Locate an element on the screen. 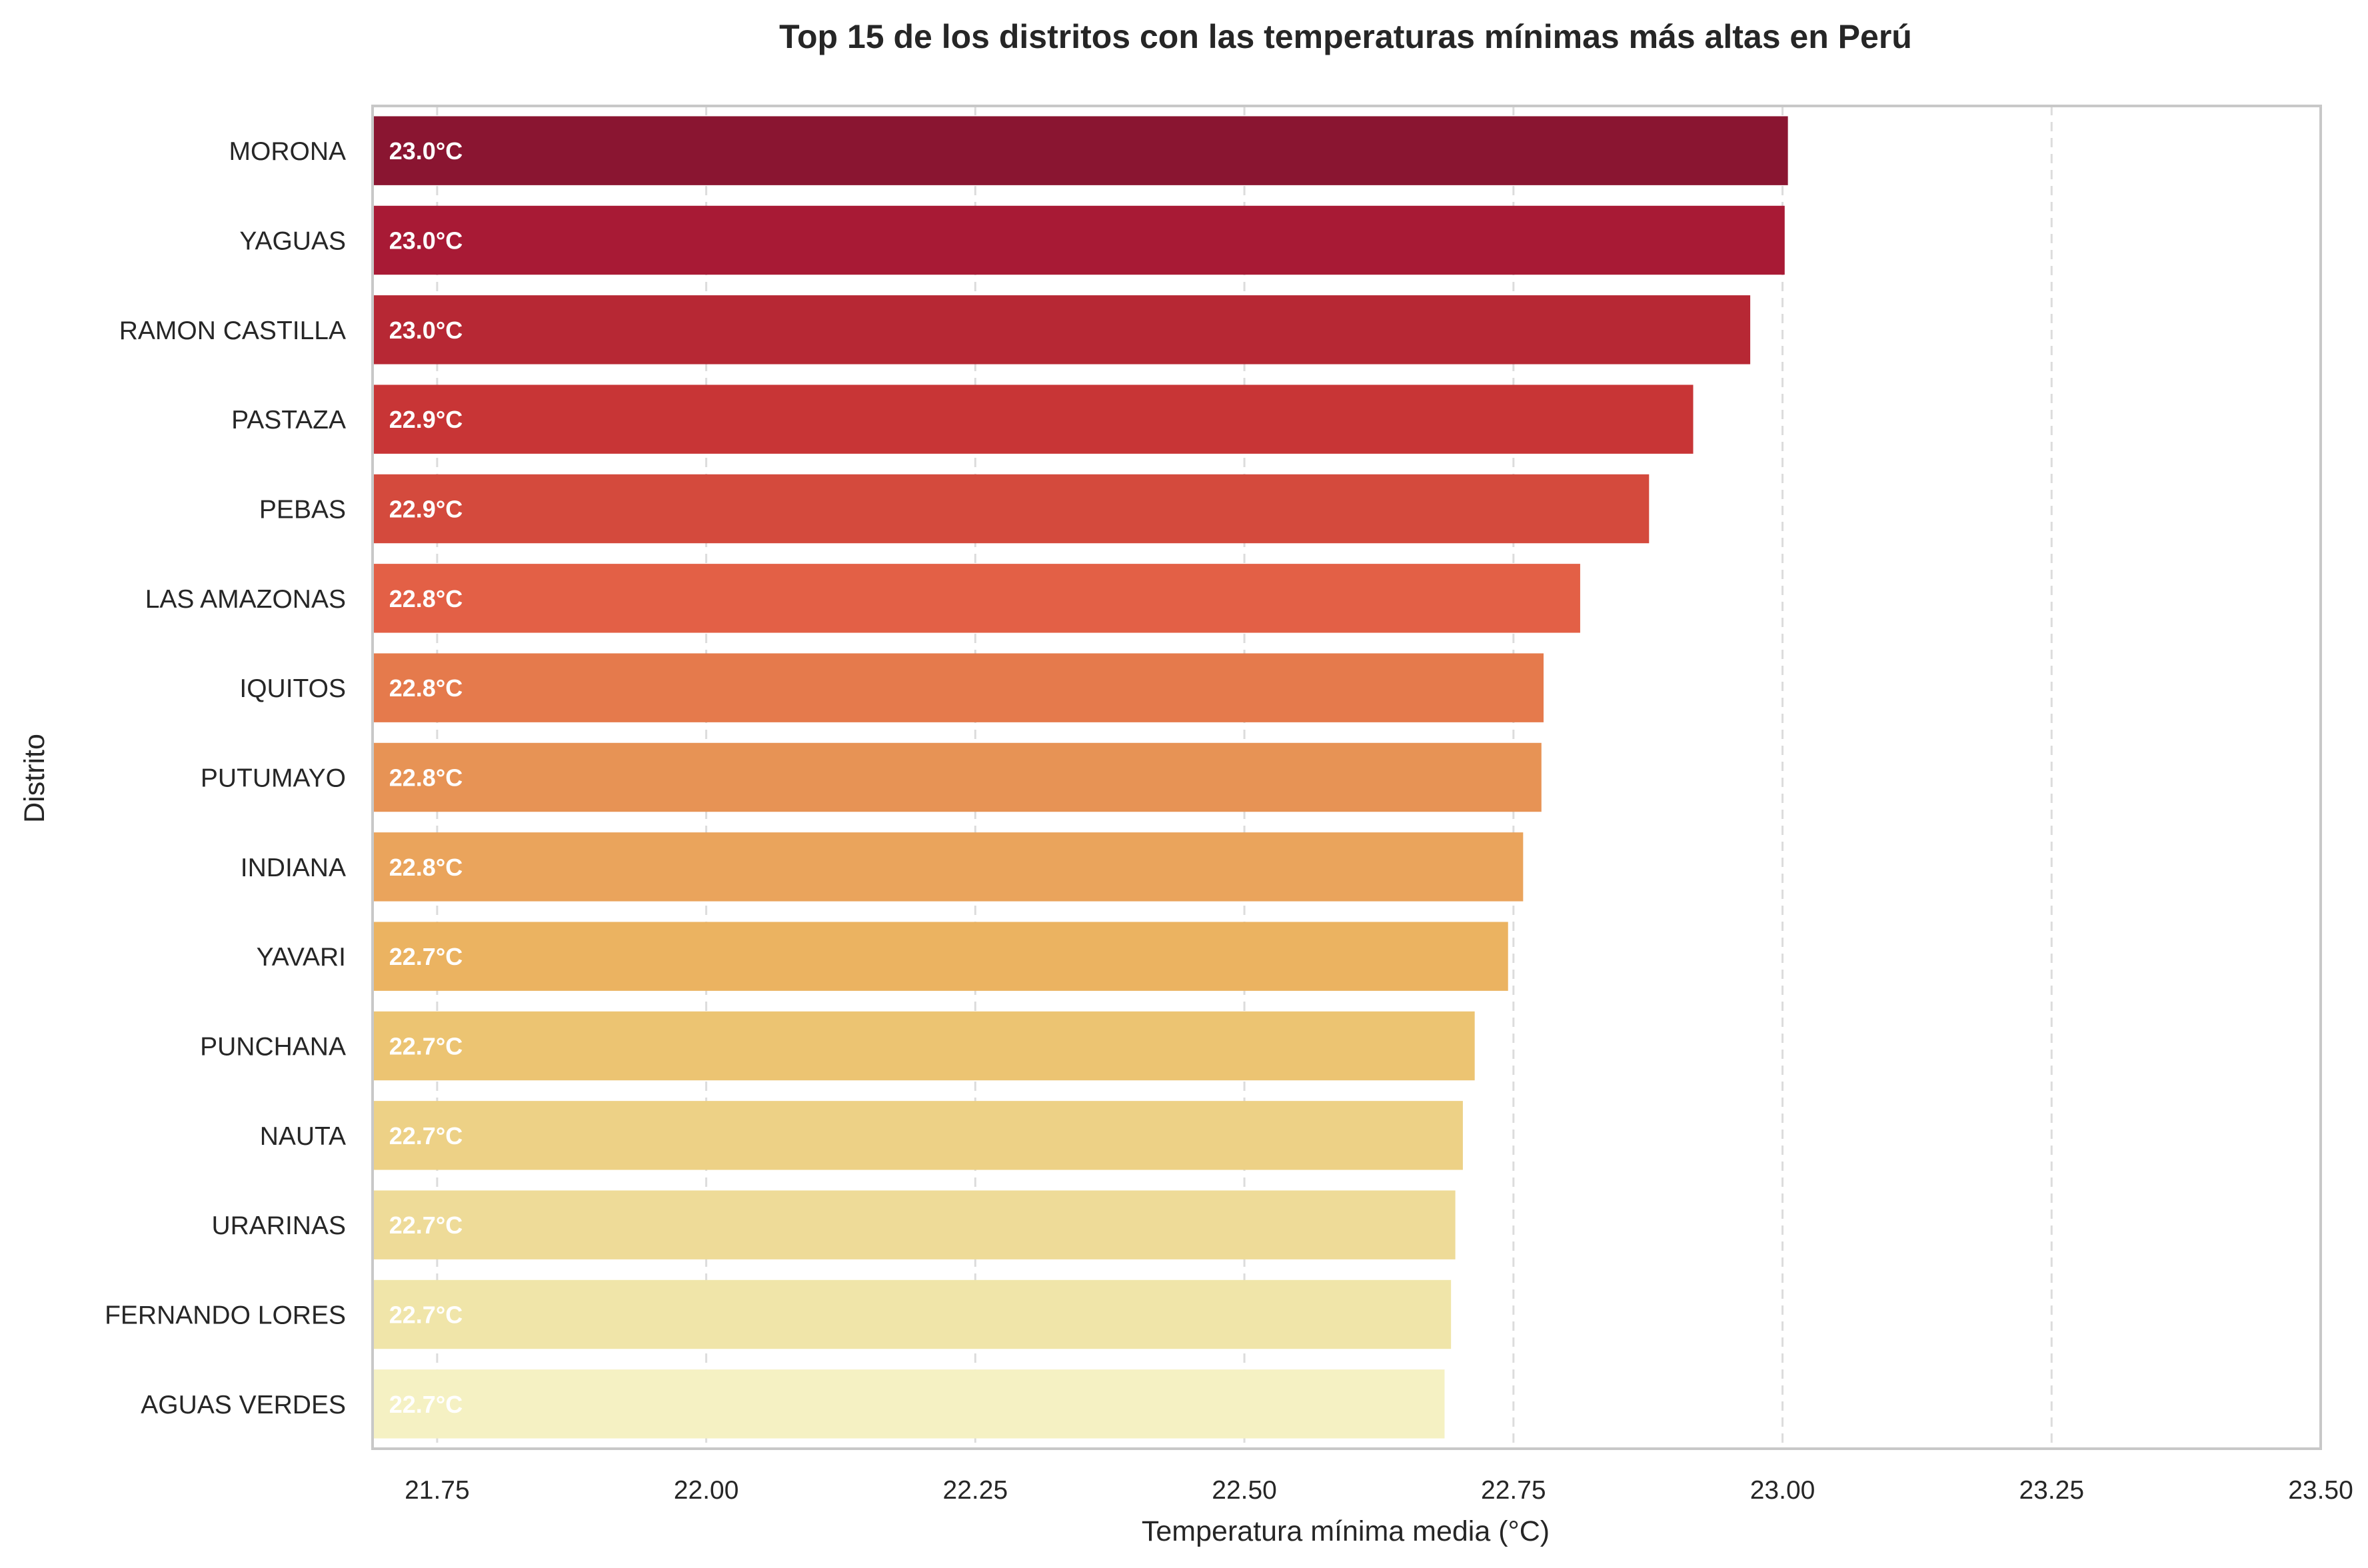  x-tick-label: 23.00 is located at coordinates (1782, 1490).